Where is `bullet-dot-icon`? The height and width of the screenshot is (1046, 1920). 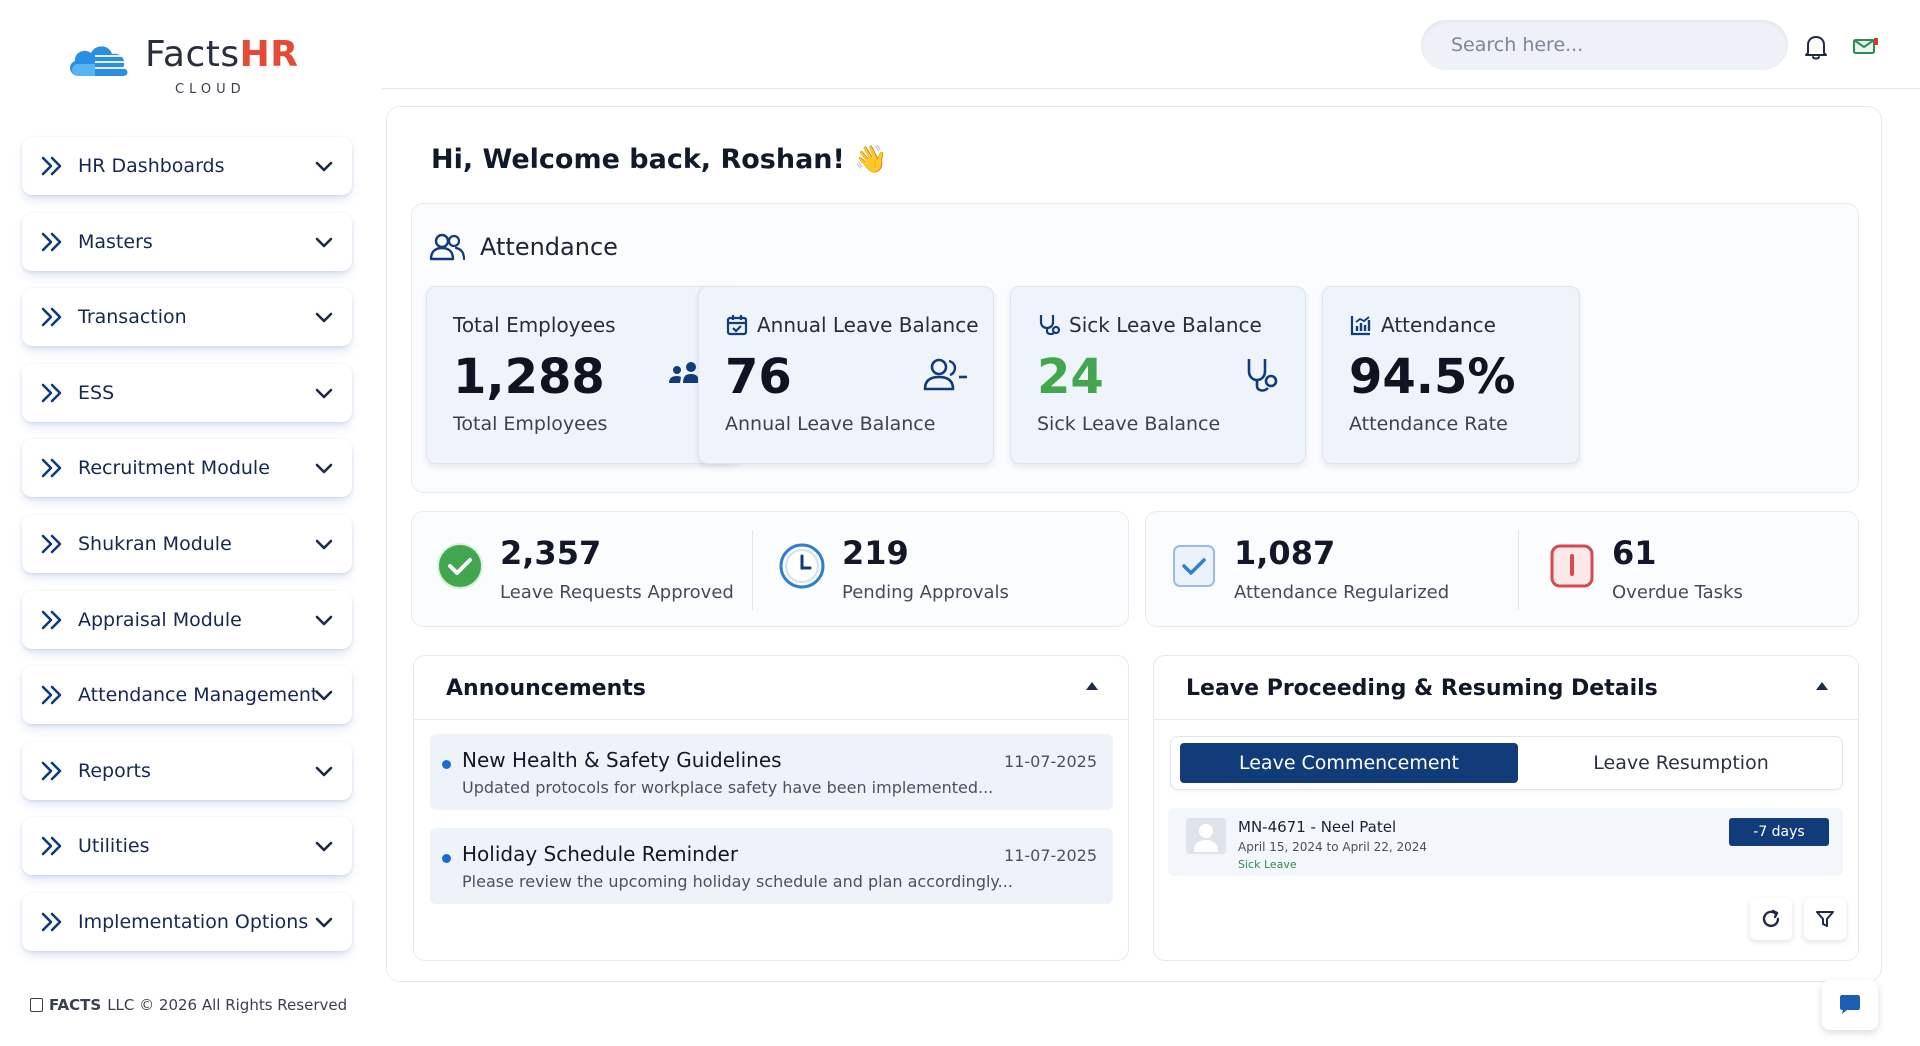 bullet-dot-icon is located at coordinates (446, 858).